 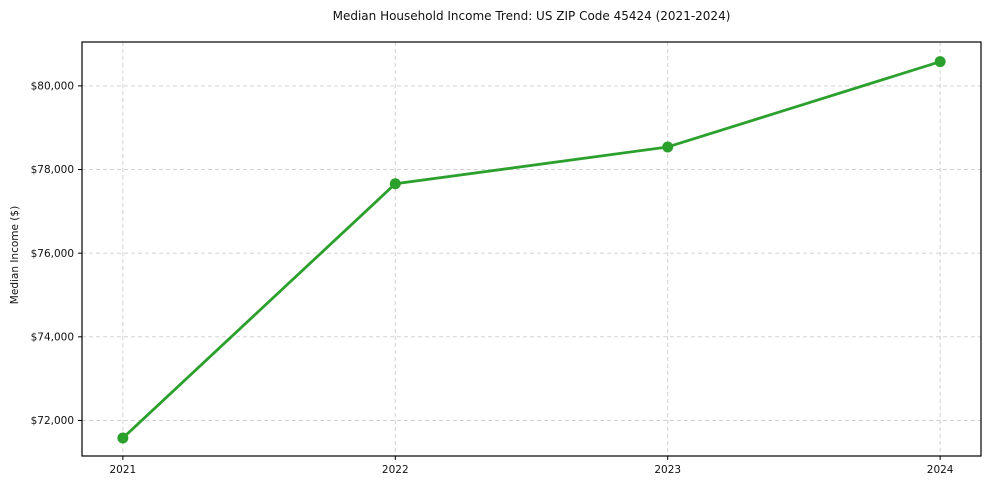 I want to click on y-tick-label: $76,000, so click(x=52, y=254).